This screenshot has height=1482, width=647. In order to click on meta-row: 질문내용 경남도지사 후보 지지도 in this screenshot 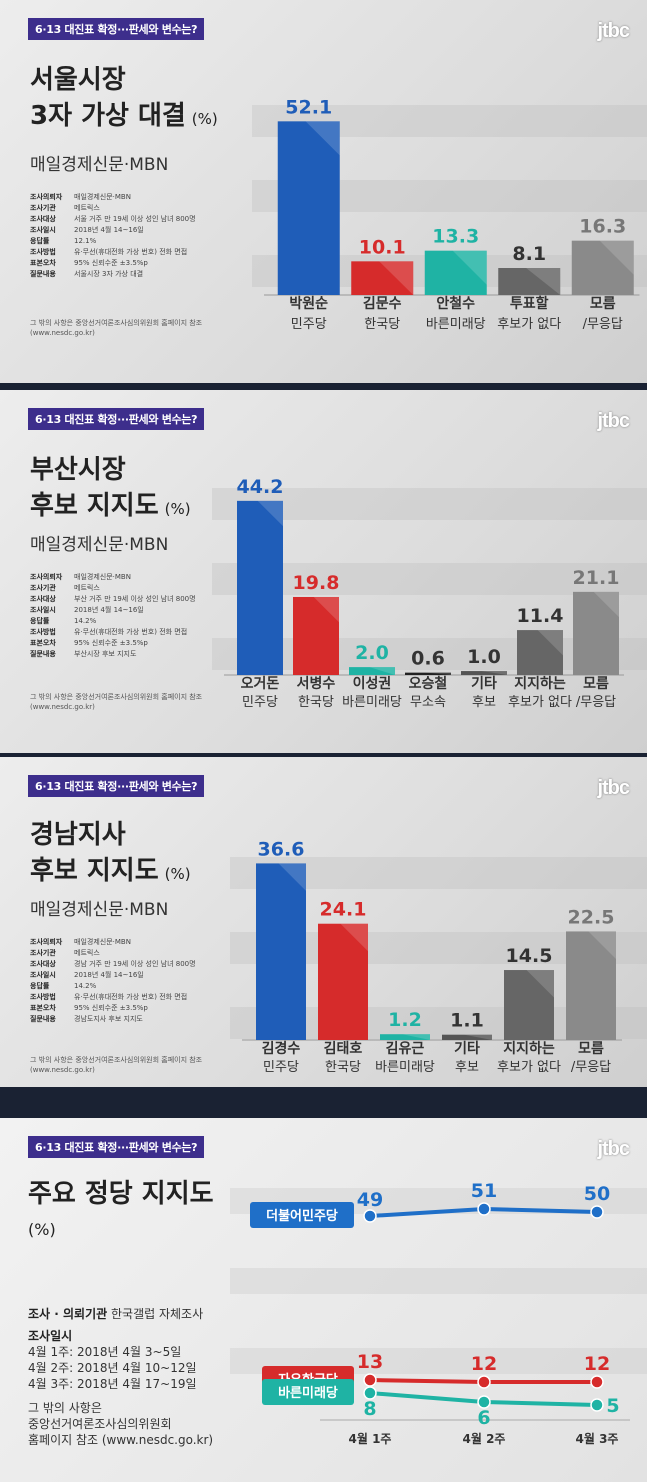, I will do `click(113, 1019)`.